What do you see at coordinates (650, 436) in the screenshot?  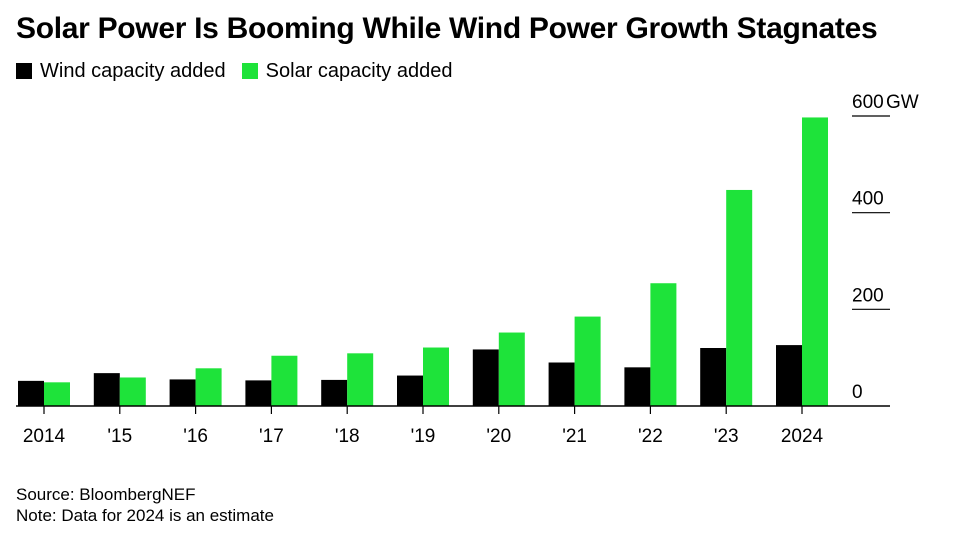 I see `x-tick-label: '22` at bounding box center [650, 436].